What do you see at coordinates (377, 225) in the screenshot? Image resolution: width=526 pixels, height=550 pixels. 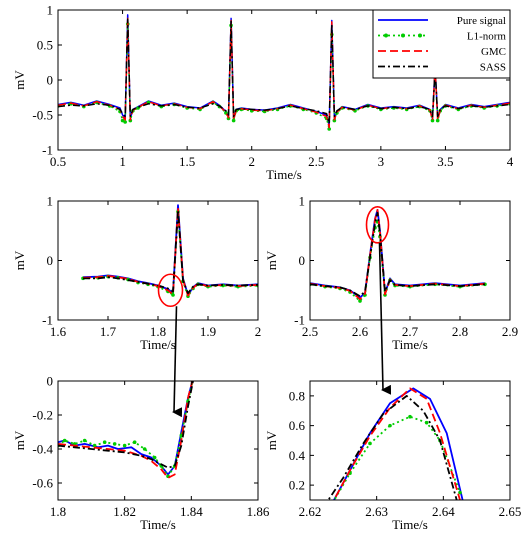 I see `zoom-highlight-ellipse-right` at bounding box center [377, 225].